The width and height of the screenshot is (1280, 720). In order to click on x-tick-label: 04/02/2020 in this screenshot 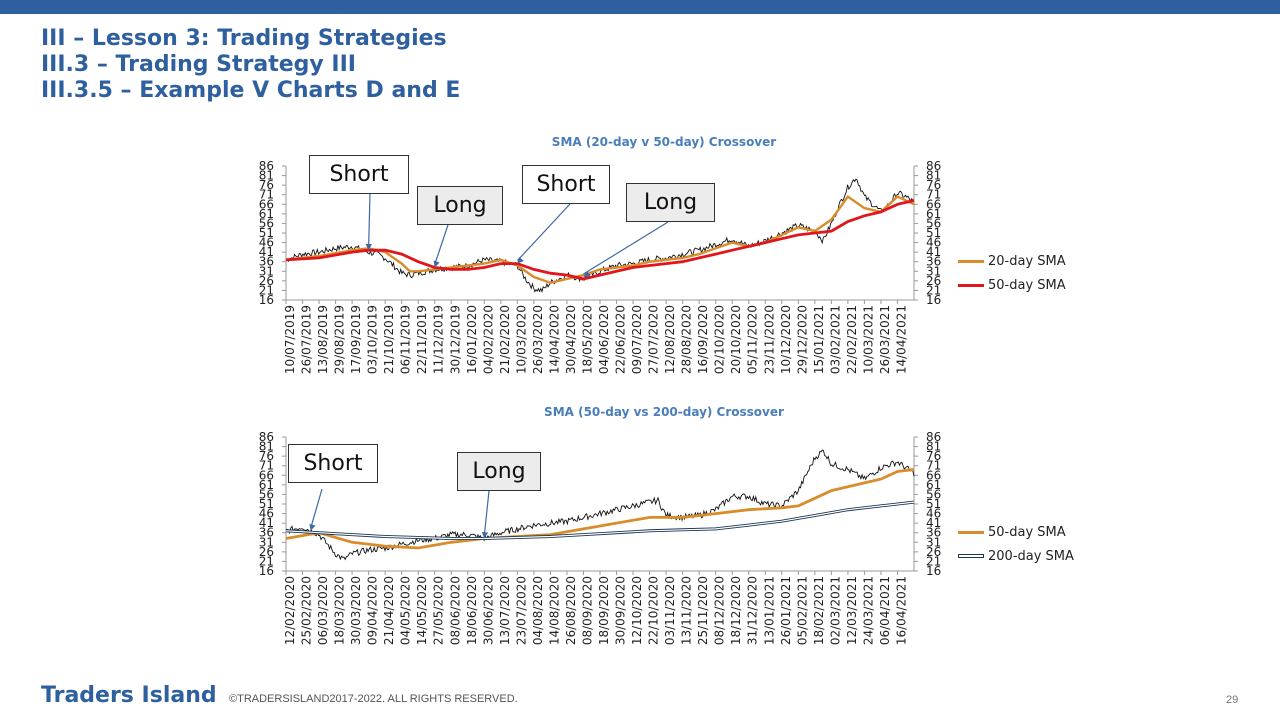, I will do `click(488, 339)`.